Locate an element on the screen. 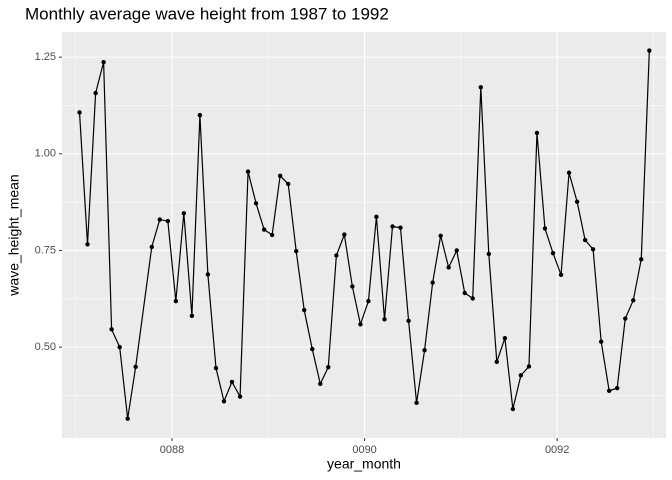 The height and width of the screenshot is (480, 672). y-axis-title: wave_height_mean is located at coordinates (14, 235).